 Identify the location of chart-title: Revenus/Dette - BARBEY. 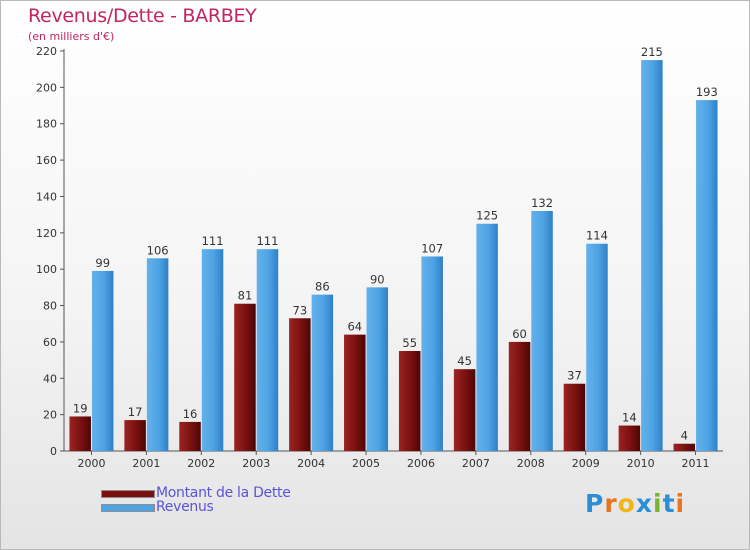
(142, 16).